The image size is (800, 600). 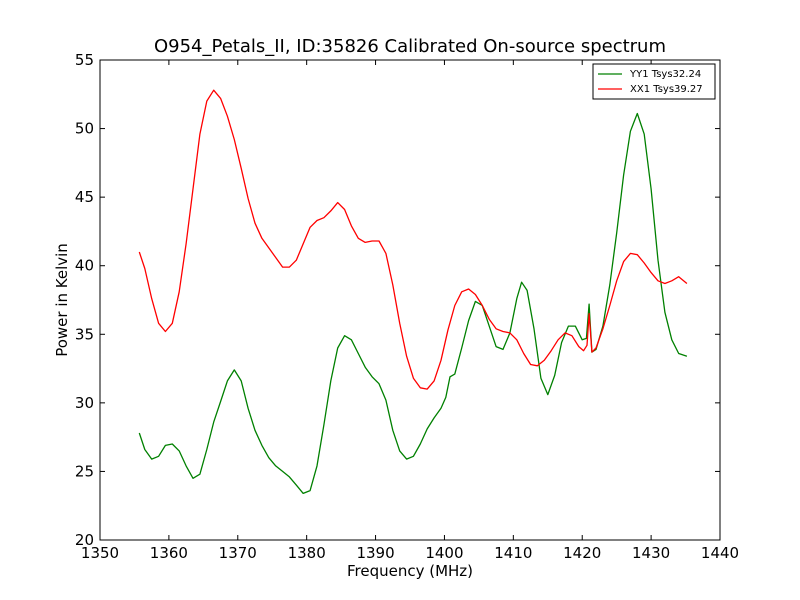 I want to click on x-tick-label: 1400, so click(x=444, y=553).